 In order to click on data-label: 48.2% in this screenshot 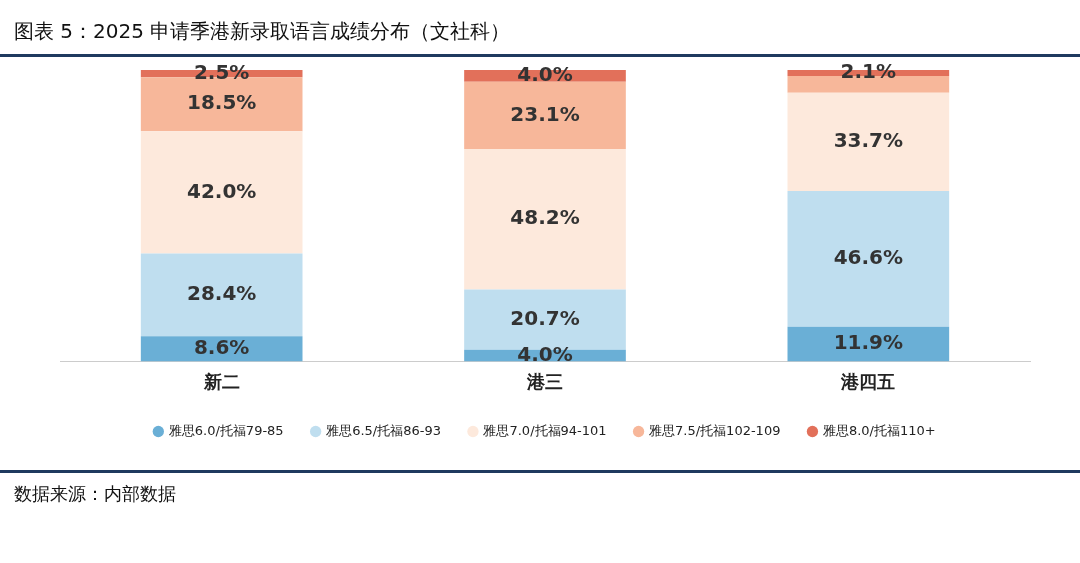, I will do `click(545, 217)`.